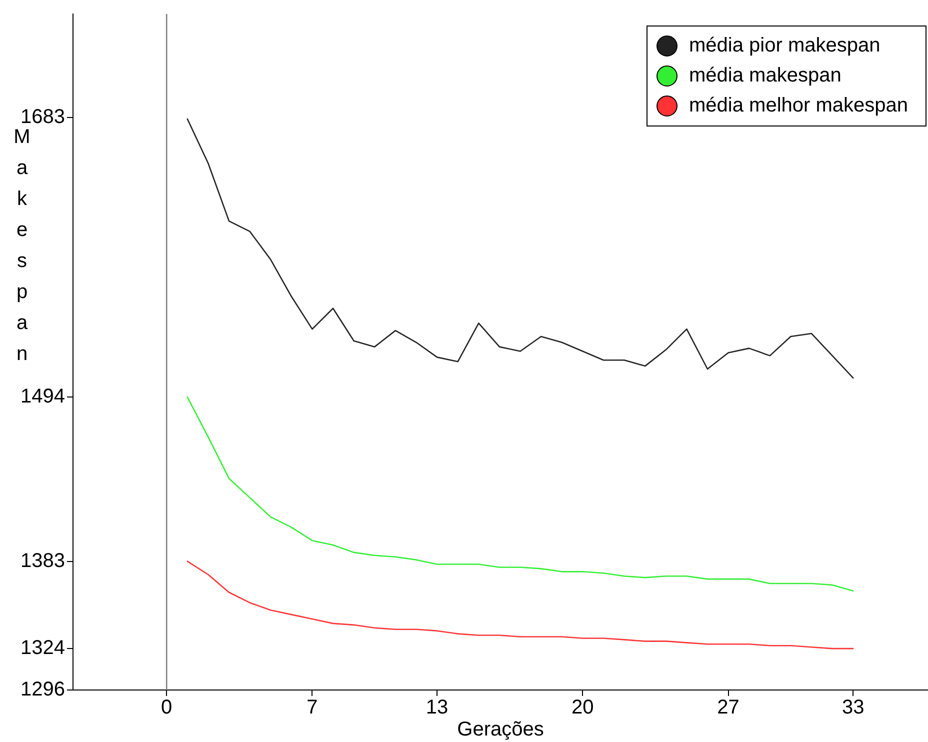 The image size is (928, 742). What do you see at coordinates (21, 250) in the screenshot?
I see `y-axis-title: Makespan` at bounding box center [21, 250].